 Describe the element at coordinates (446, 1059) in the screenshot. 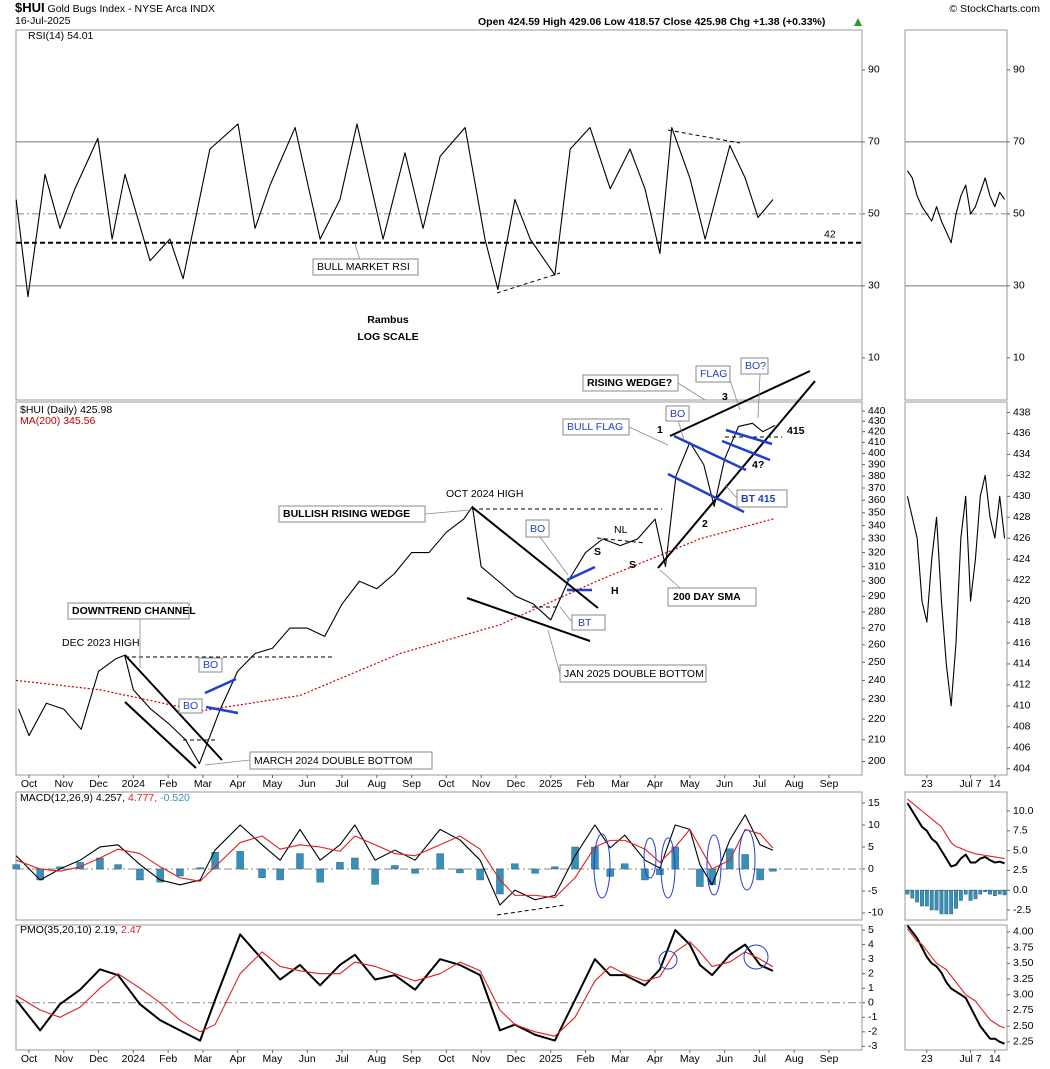

I see `x-tick-label: Oct` at that location.